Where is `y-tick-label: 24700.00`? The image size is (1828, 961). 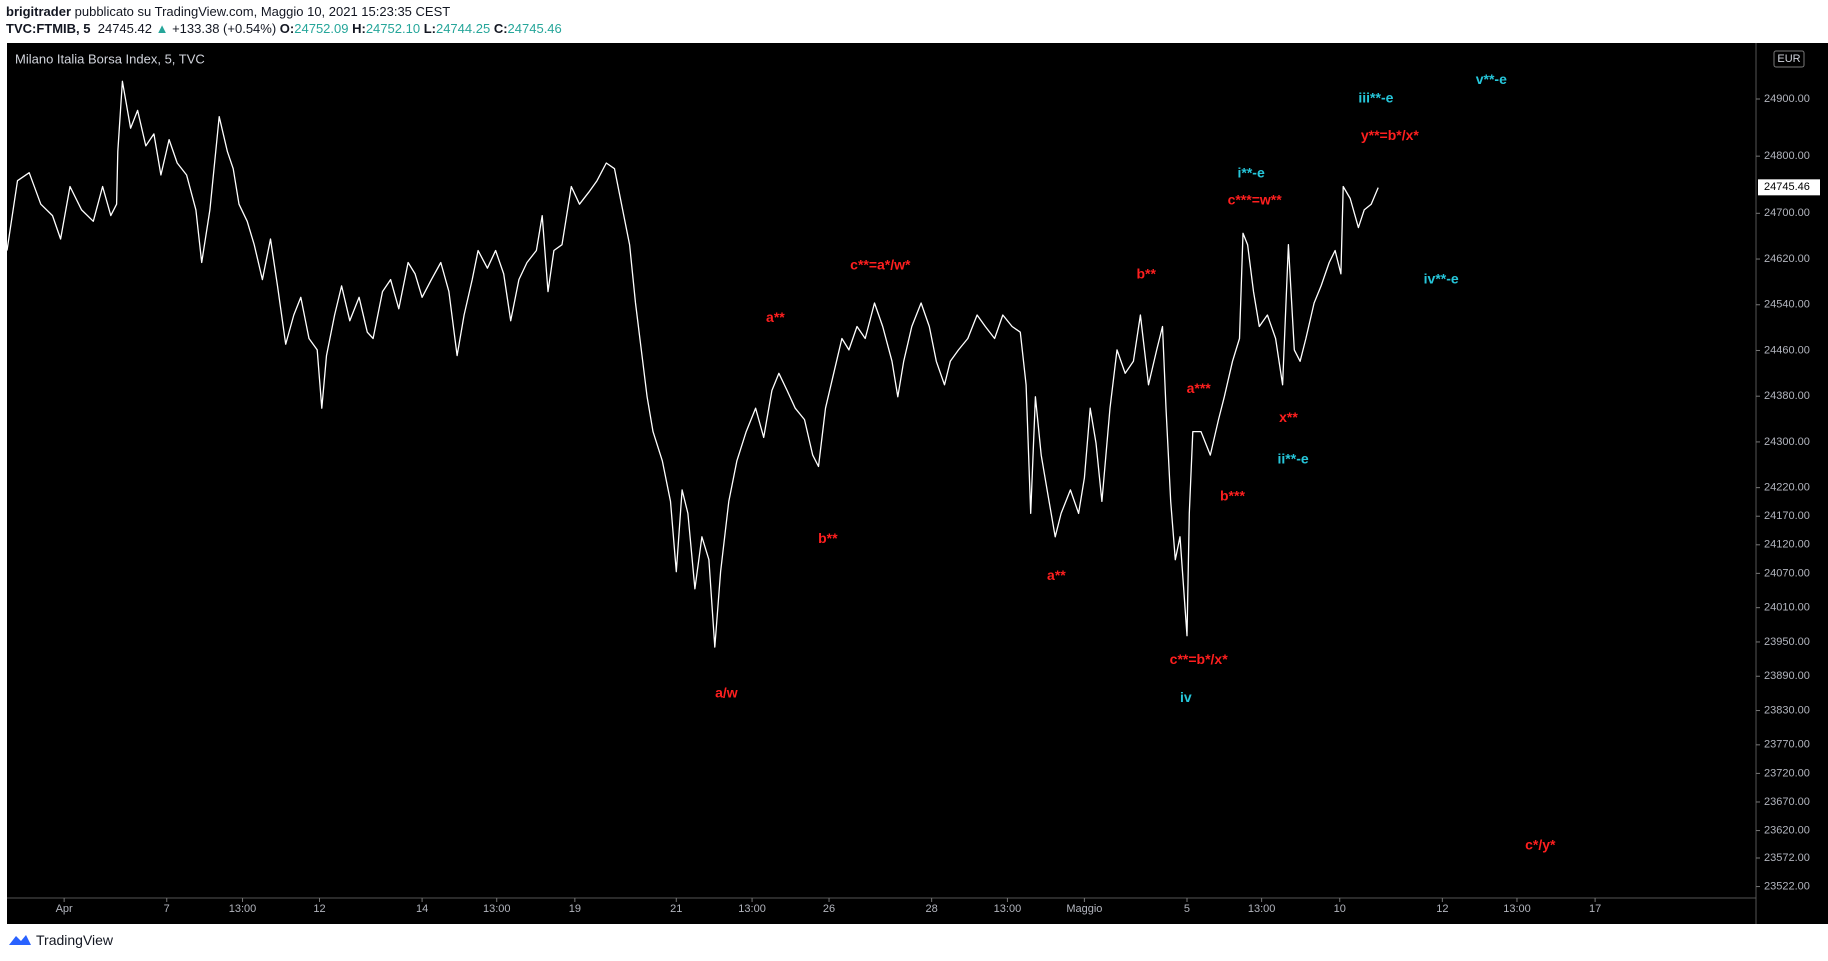
y-tick-label: 24700.00 is located at coordinates (1787, 213).